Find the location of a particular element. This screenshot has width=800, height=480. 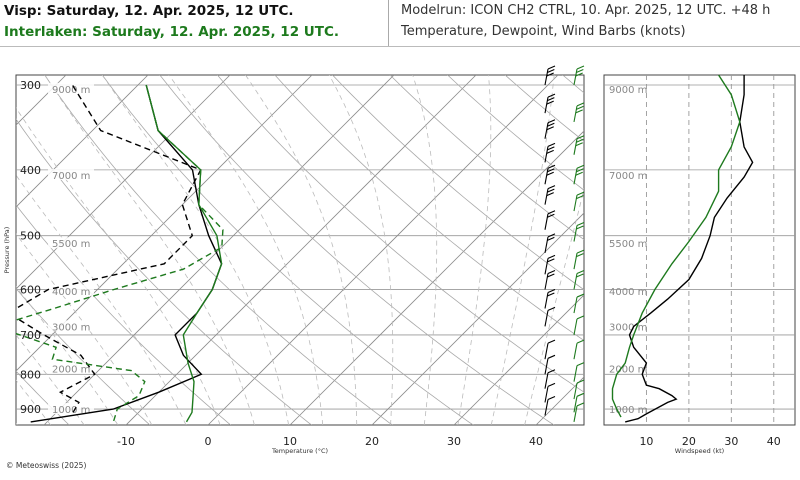

wind-height-label: 5500 m is located at coordinates (628, 244).